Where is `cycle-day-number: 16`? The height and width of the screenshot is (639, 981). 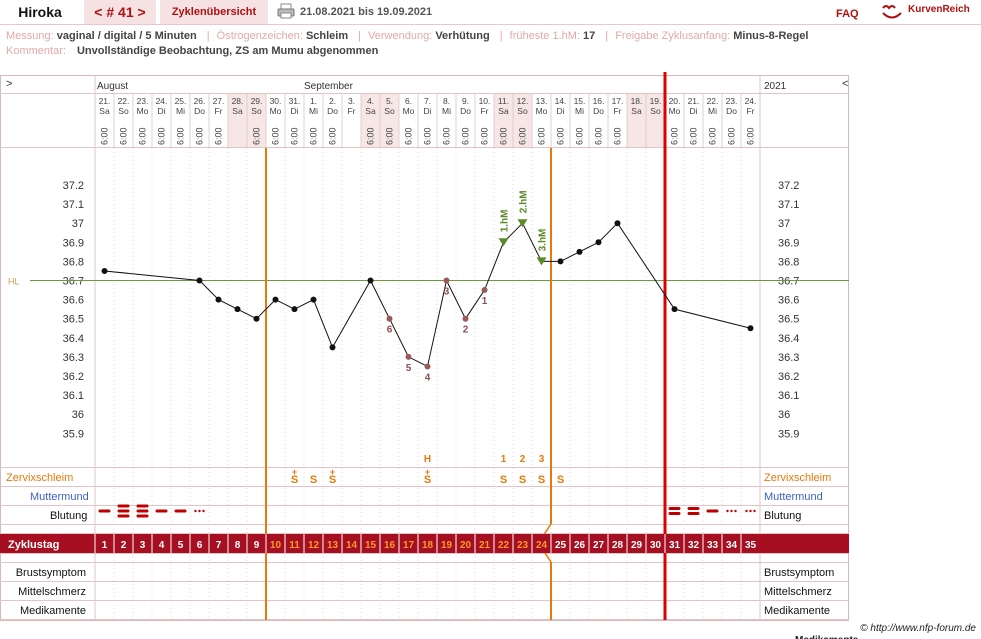 cycle-day-number: 16 is located at coordinates (390, 545).